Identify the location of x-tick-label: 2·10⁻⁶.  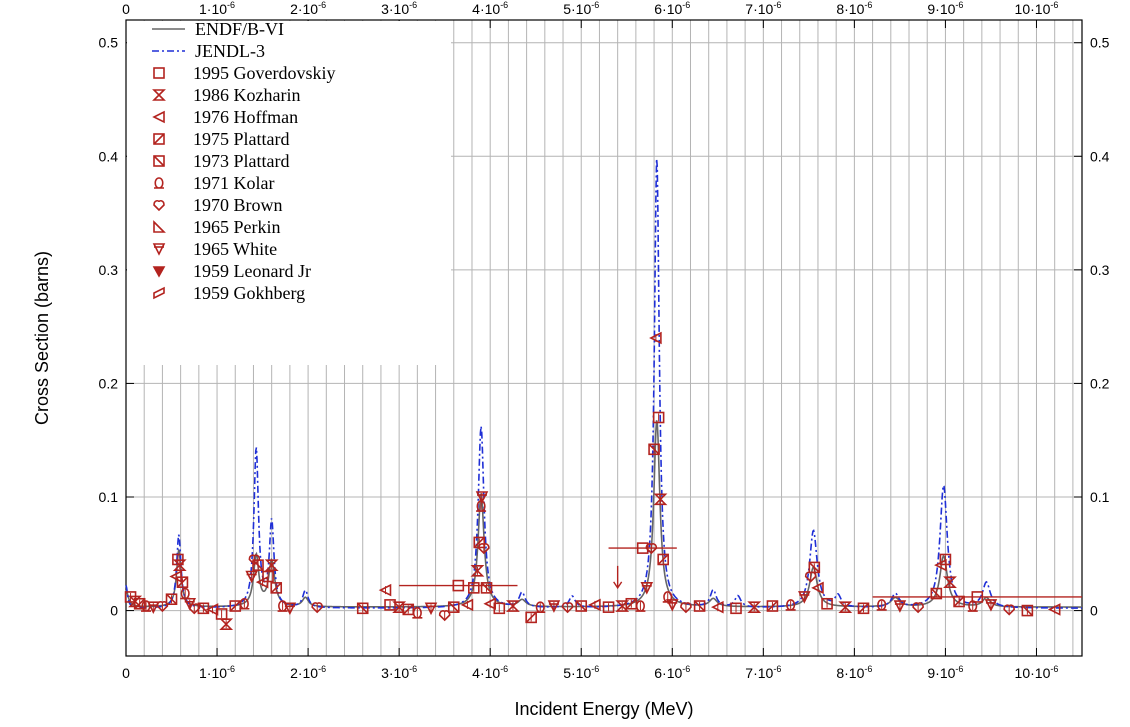
(308, 672).